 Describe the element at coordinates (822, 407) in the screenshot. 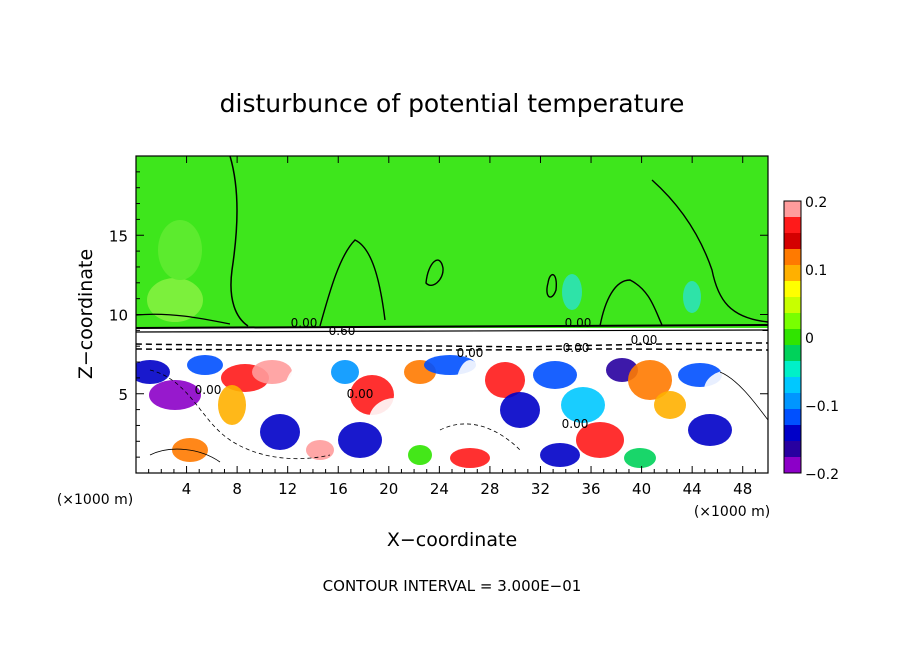

I see `colorbar-tick-label: −0.1` at that location.